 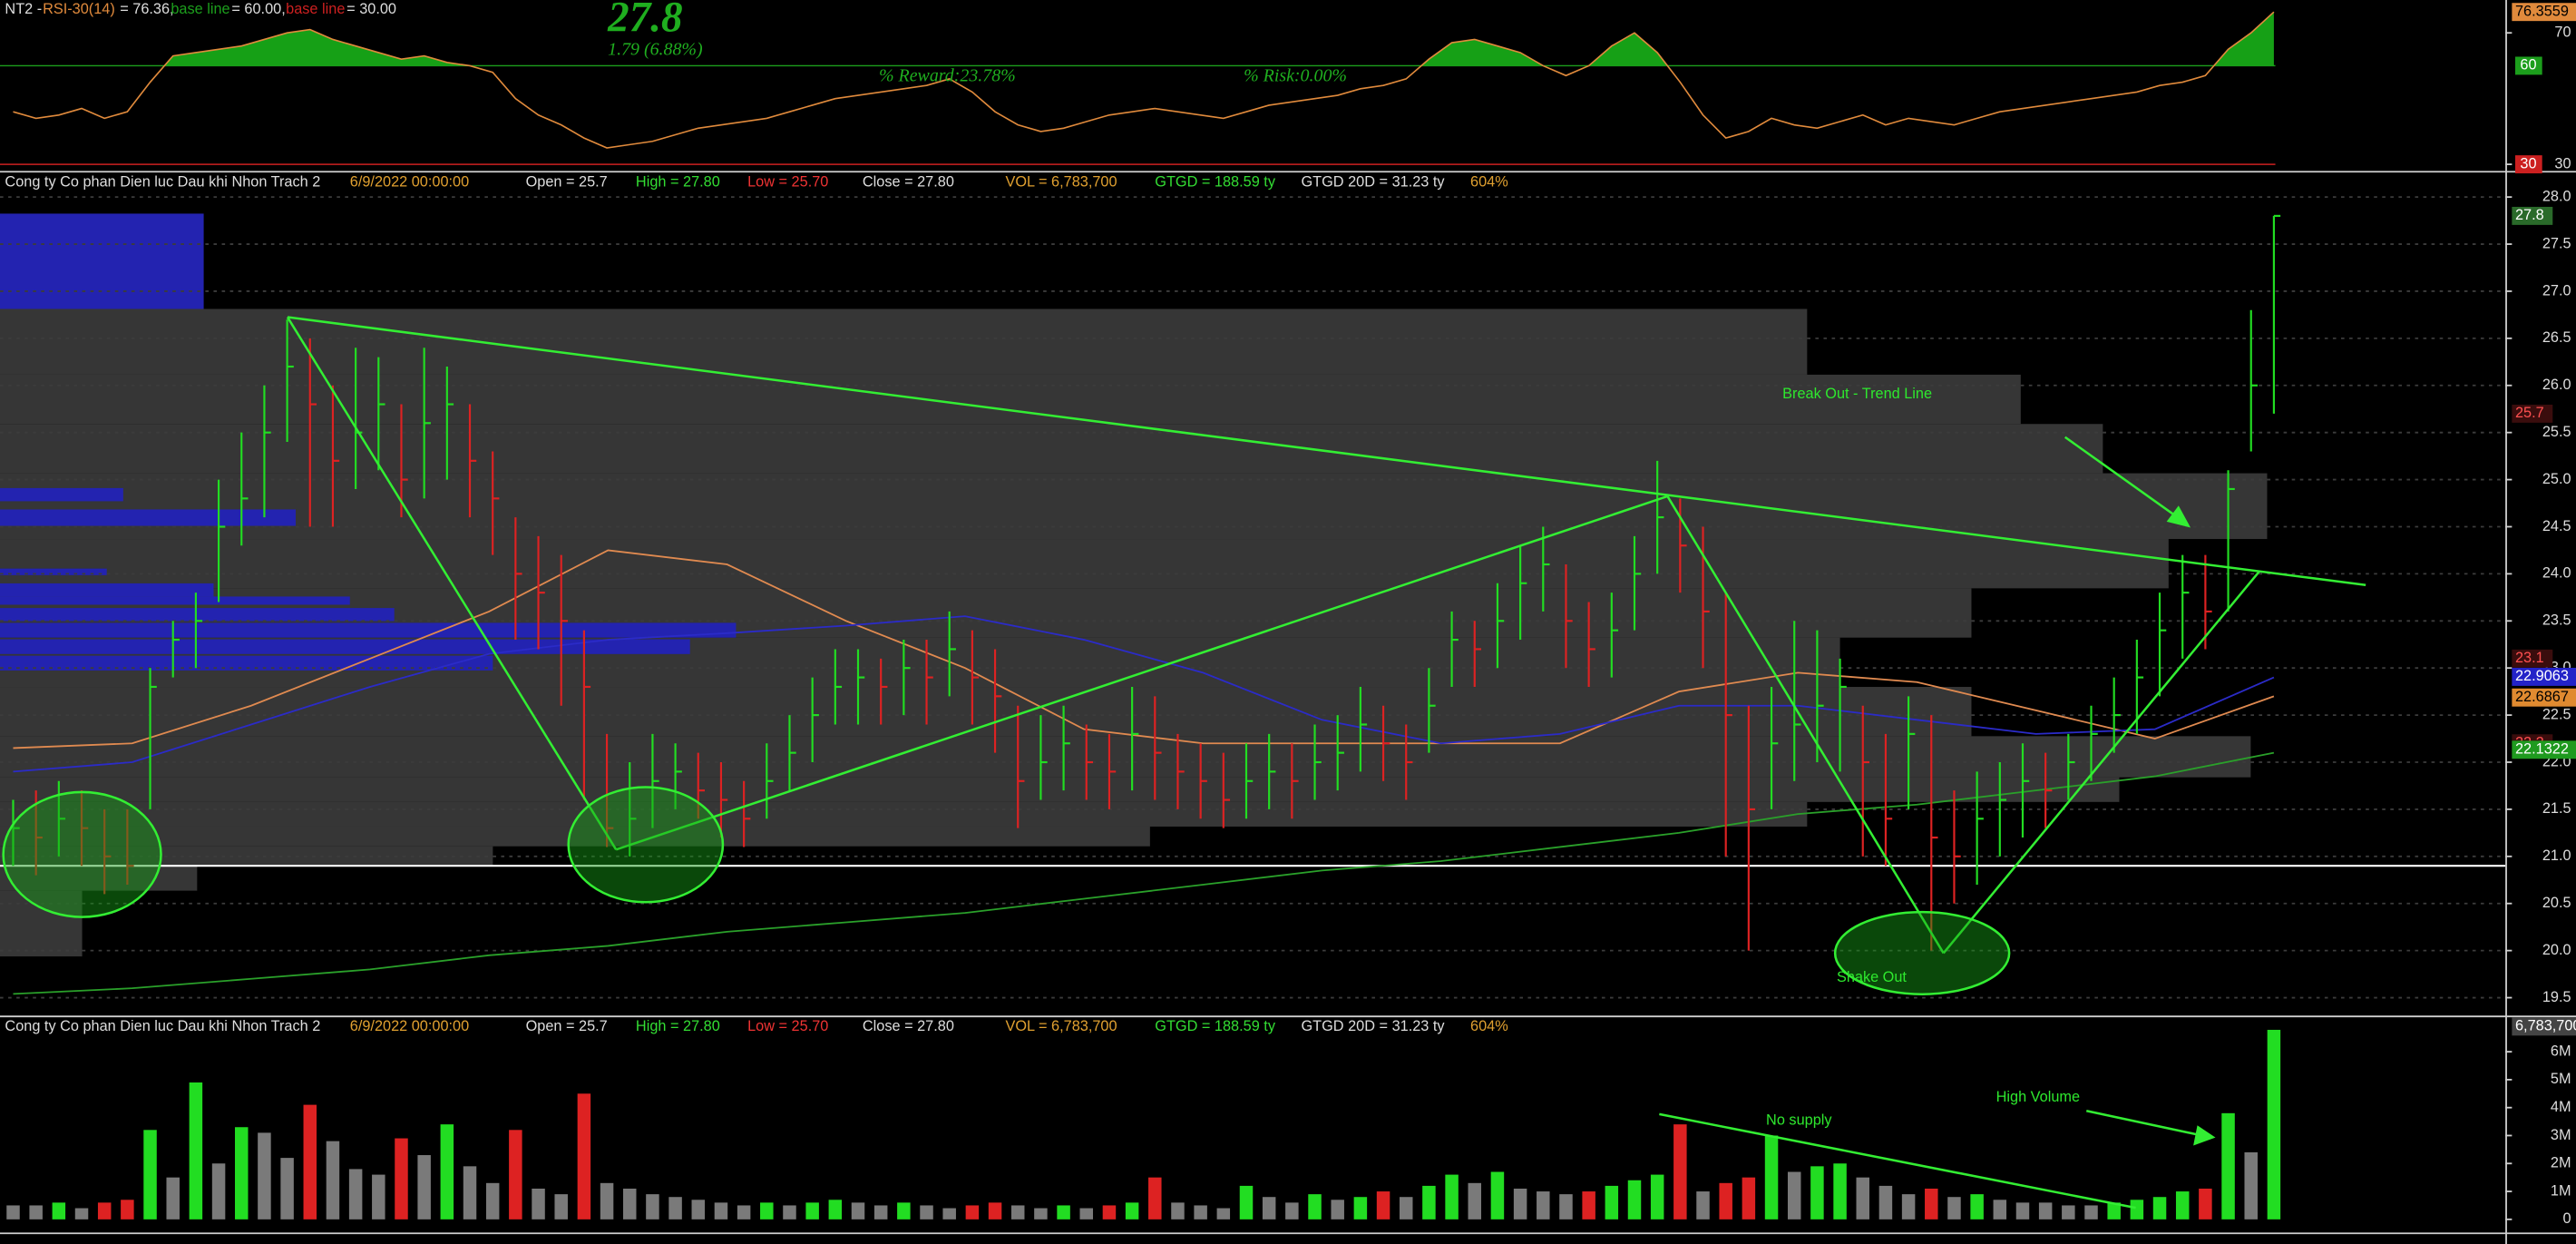 I want to click on info-item: High = 27.80, so click(x=678, y=181).